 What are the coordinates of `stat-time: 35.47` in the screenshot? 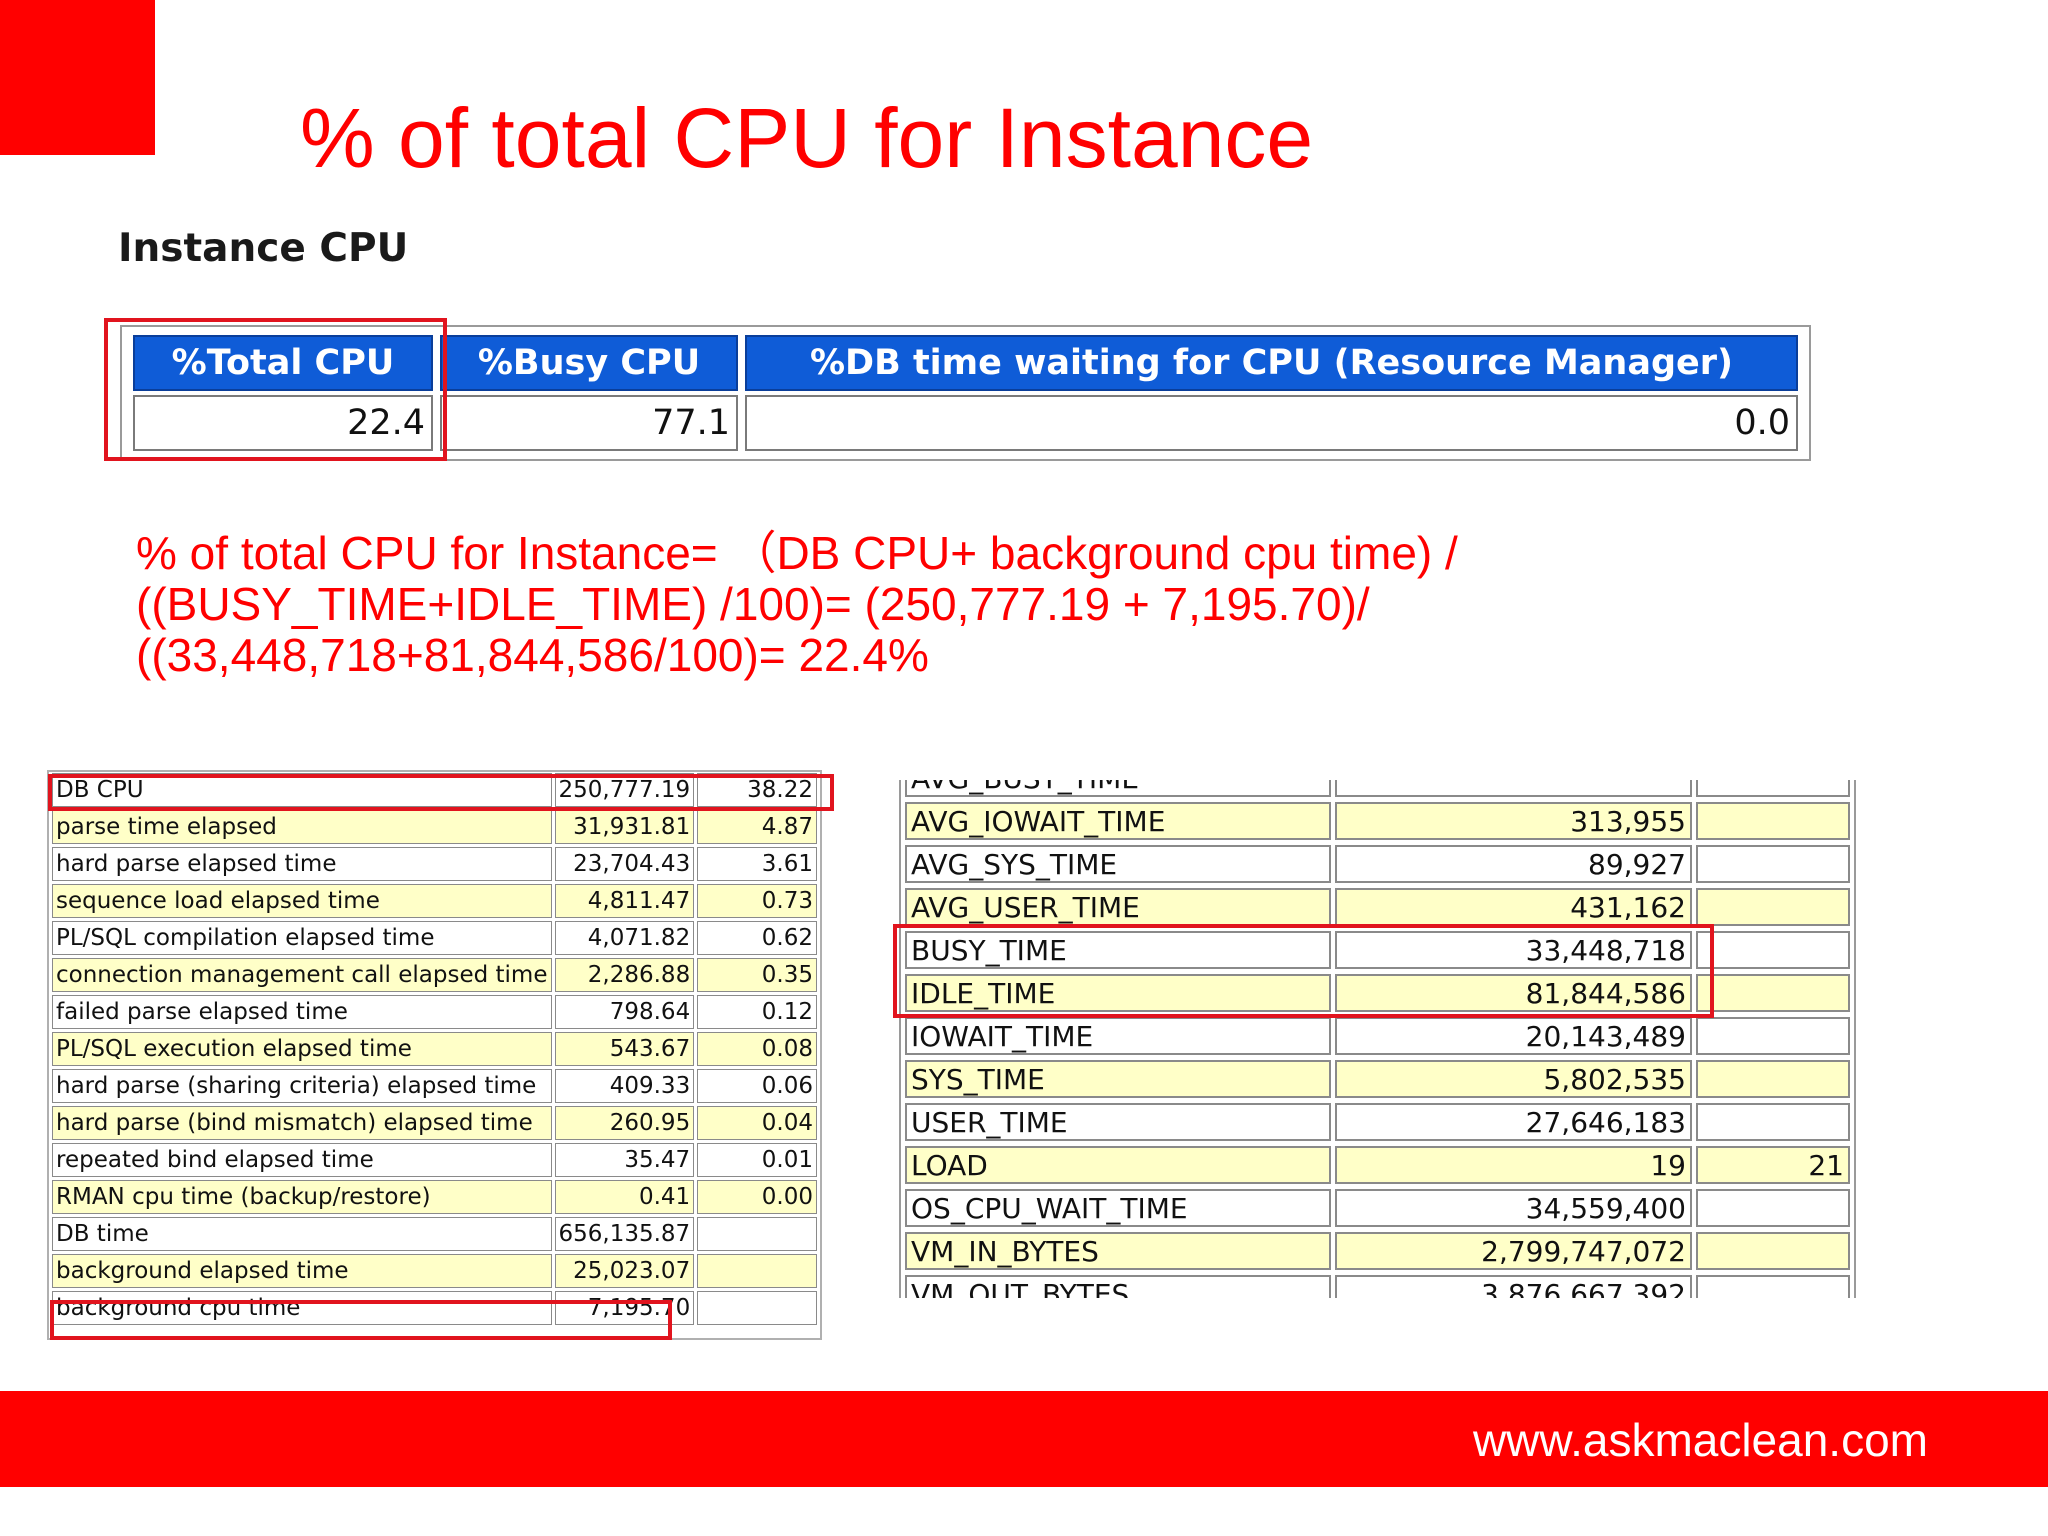 It's located at (624, 1160).